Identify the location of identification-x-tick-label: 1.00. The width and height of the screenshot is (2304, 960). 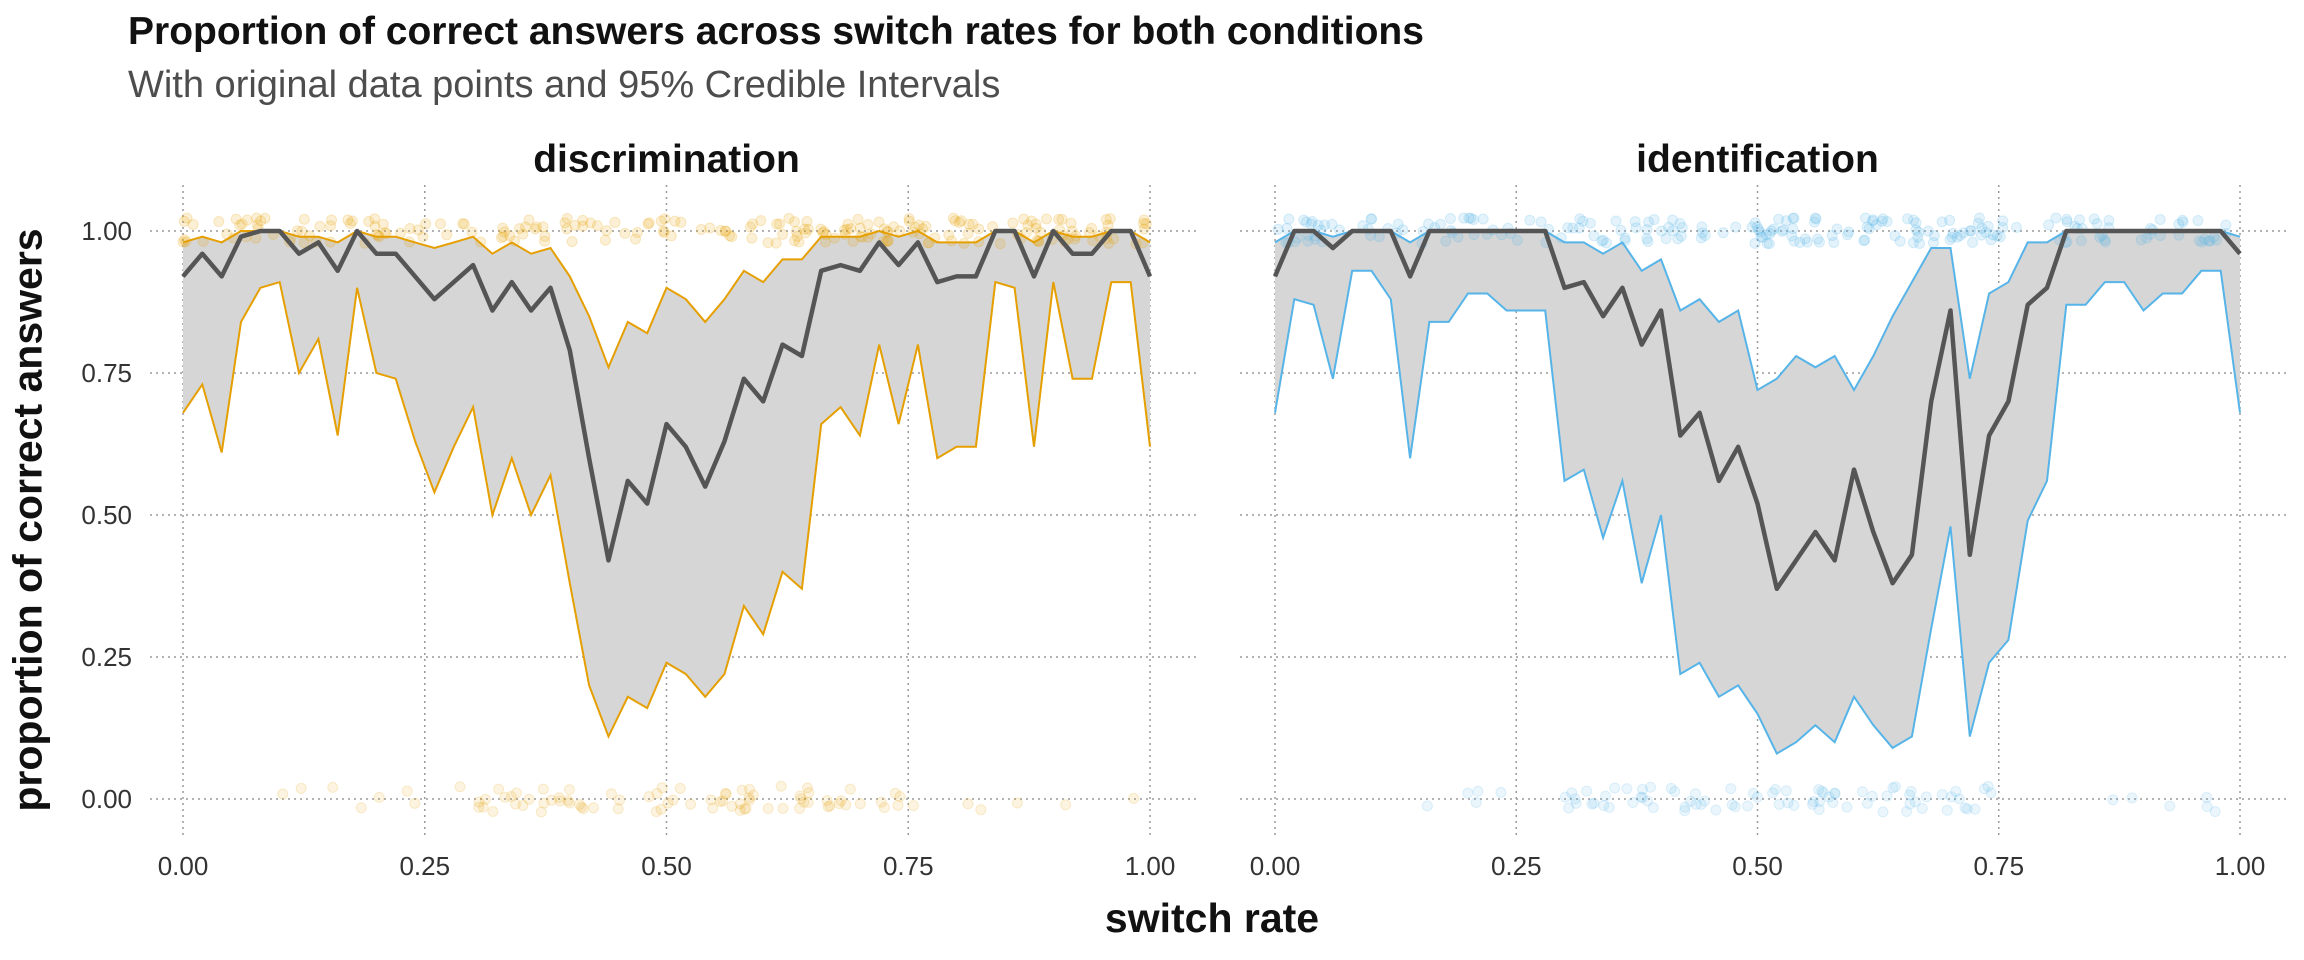
(2240, 866).